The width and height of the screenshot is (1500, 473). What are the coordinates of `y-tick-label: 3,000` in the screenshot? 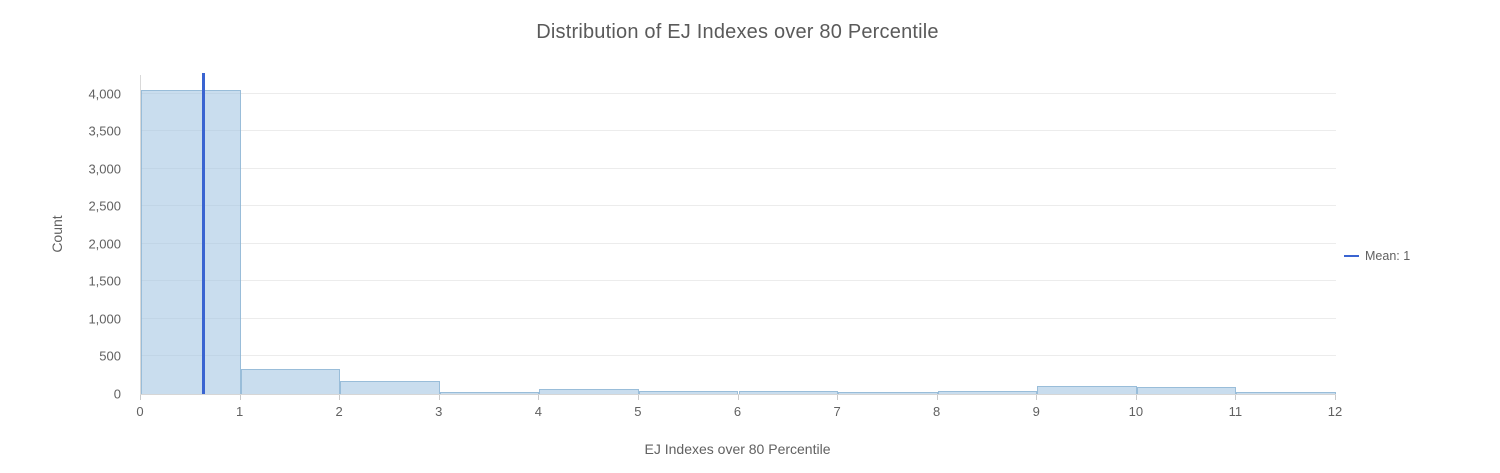 It's located at (104, 169).